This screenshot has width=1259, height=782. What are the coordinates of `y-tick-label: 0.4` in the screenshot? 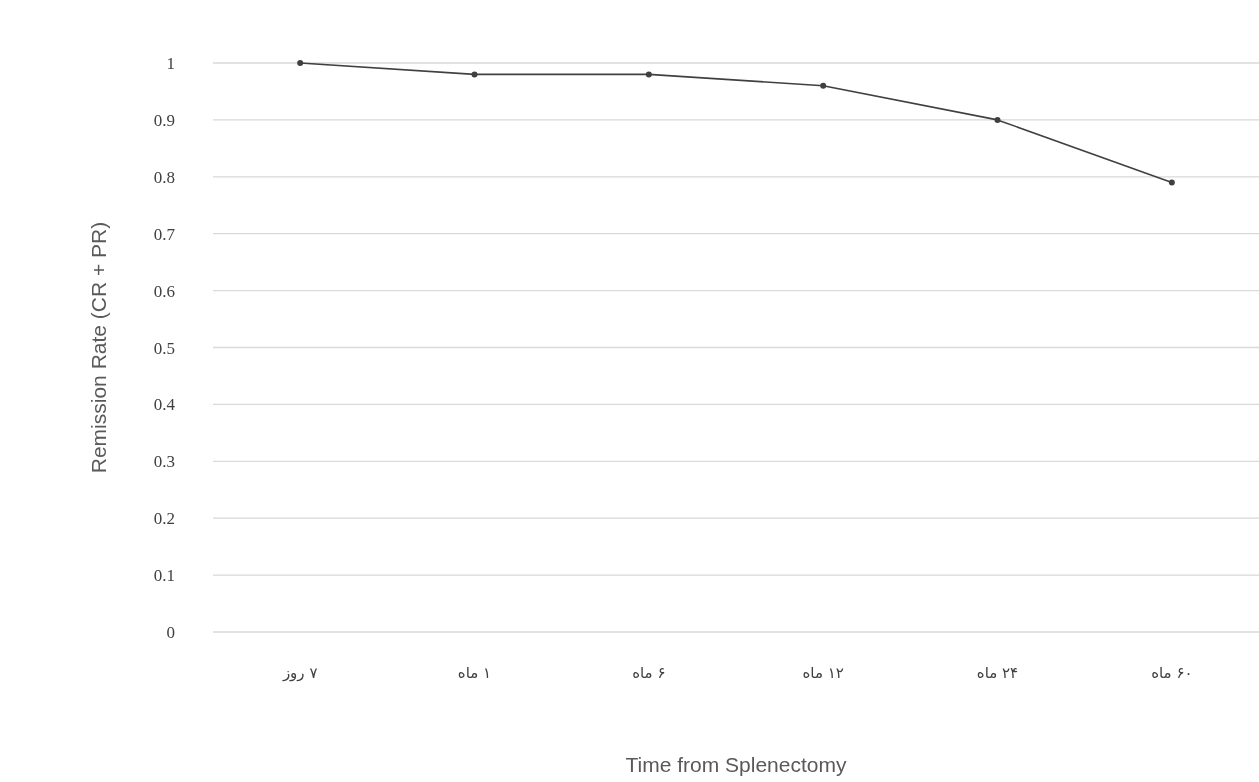 It's located at (164, 405).